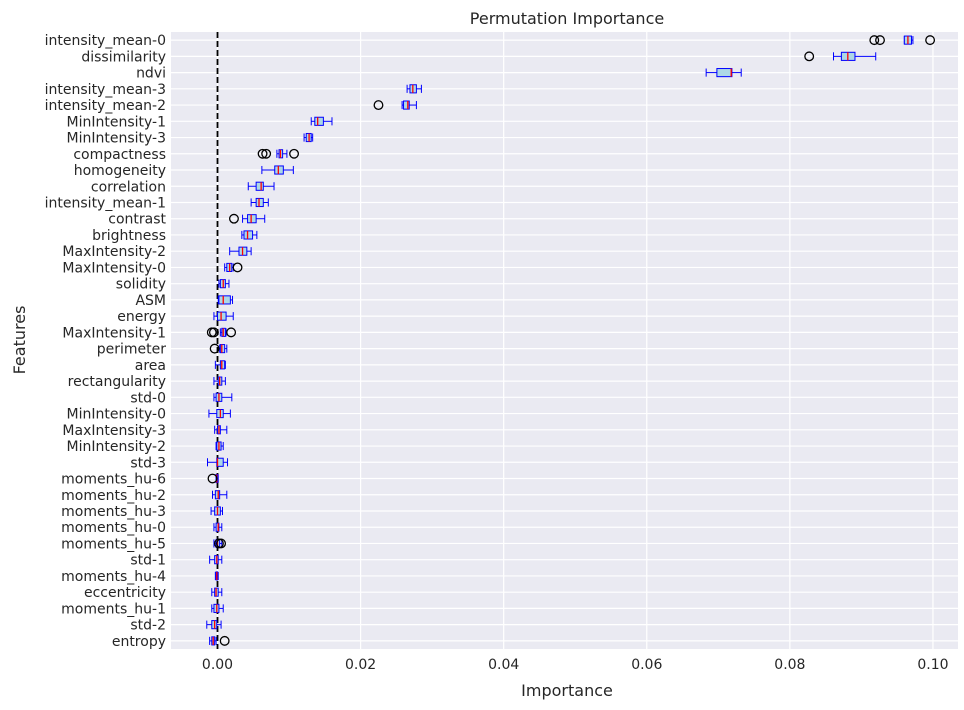 The image size is (964, 710). Describe the element at coordinates (117, 122) in the screenshot. I see `y-tick-label: MinIntensity-1` at that location.